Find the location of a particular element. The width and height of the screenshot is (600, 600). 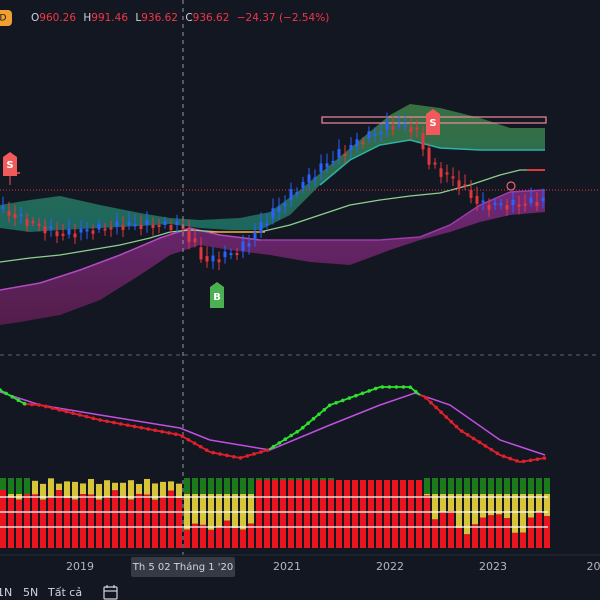

calendar-icon is located at coordinates (110, 592).